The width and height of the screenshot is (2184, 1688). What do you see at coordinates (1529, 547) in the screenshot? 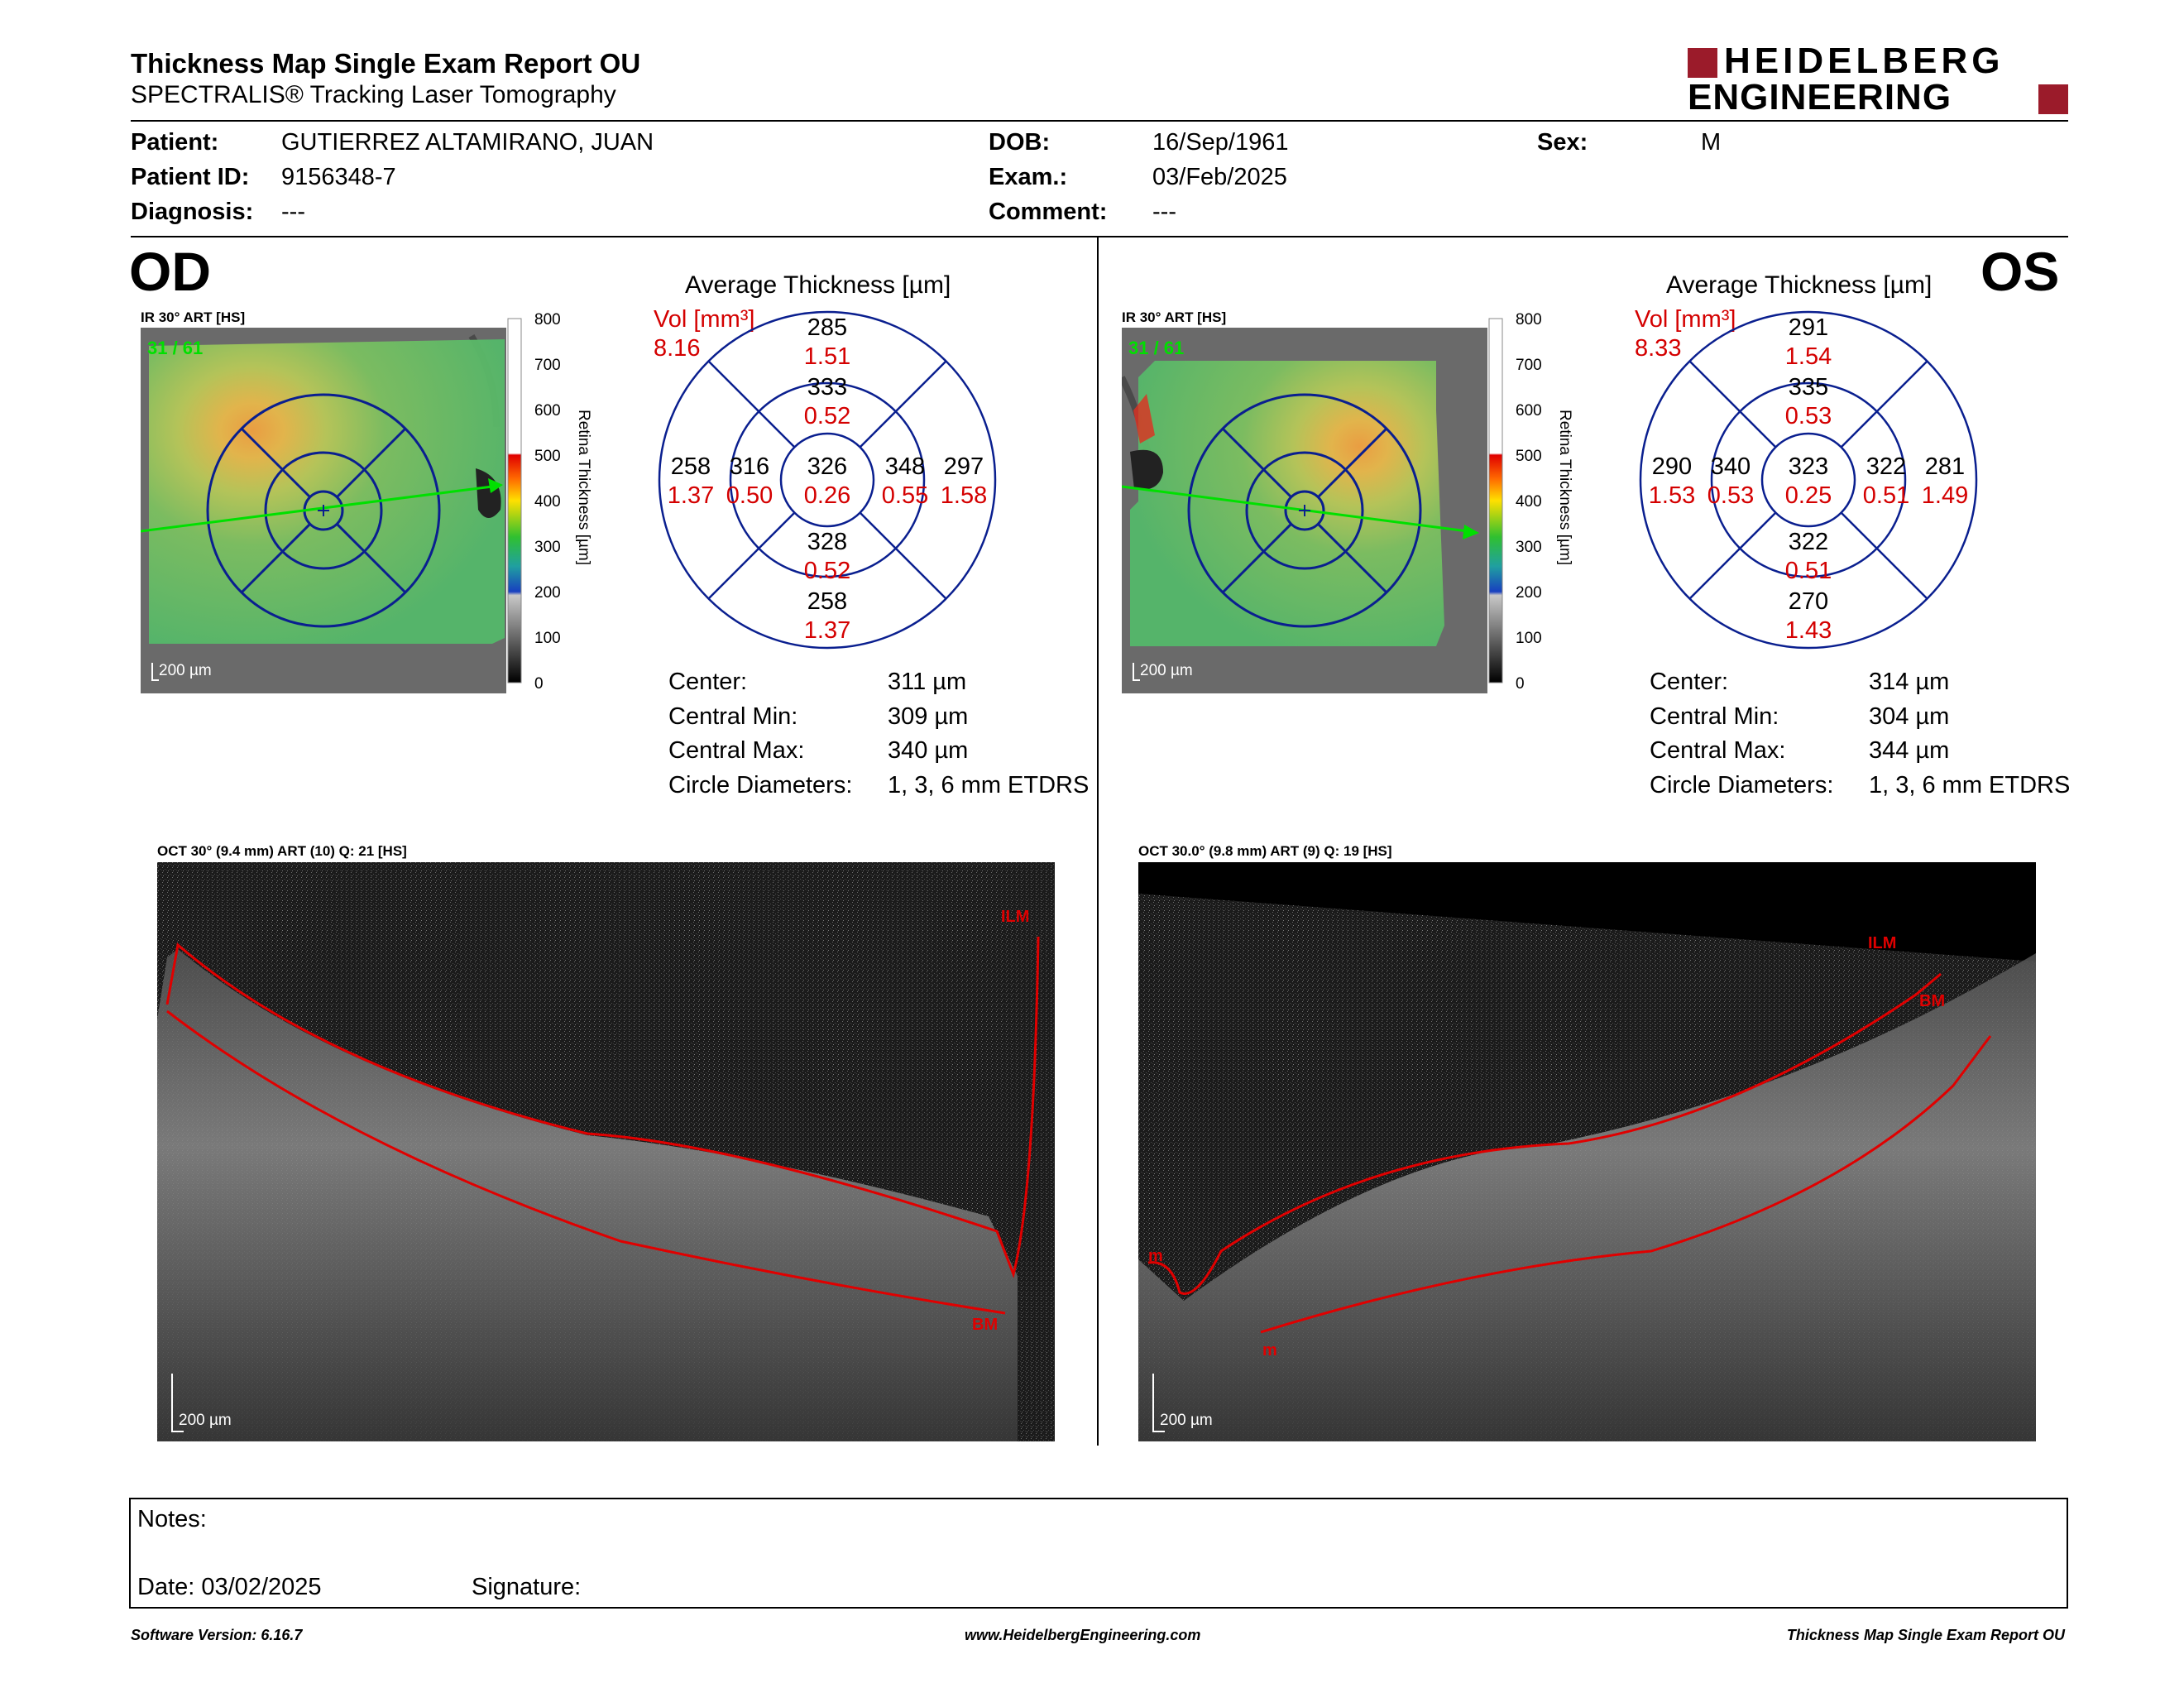
I see `os-cbar-tick-300: 300` at bounding box center [1529, 547].